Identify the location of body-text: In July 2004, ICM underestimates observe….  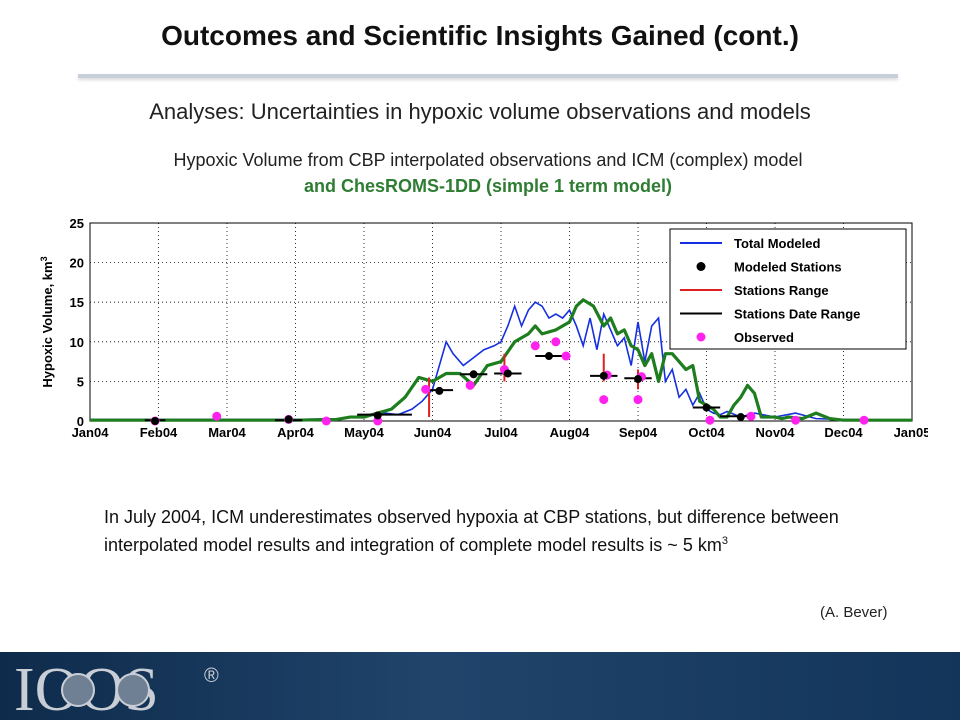
(494, 531).